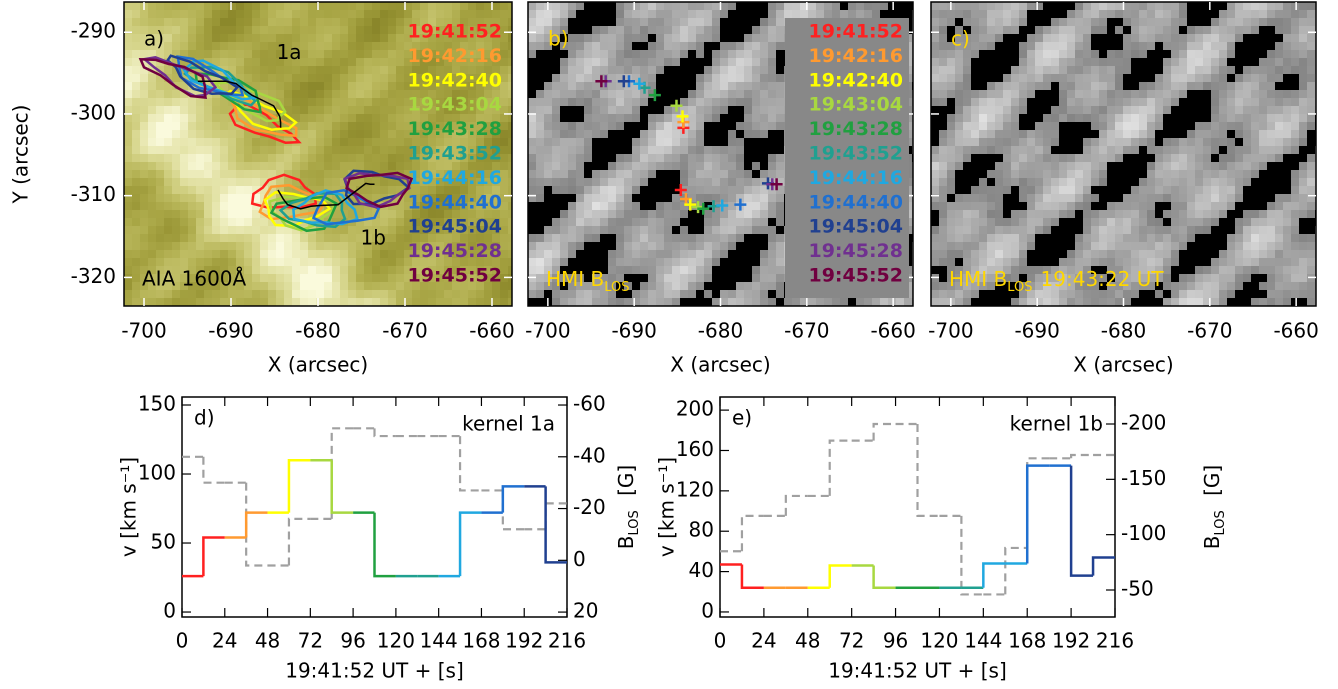 This screenshot has height=689, width=1338. Describe the element at coordinates (93, 276) in the screenshot. I see `y-tick-label: -320` at that location.